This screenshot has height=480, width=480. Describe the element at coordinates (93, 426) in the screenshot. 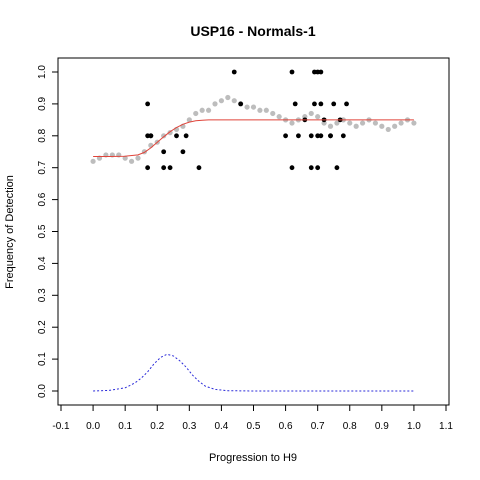

I see `x-tick-label: 0.0` at that location.